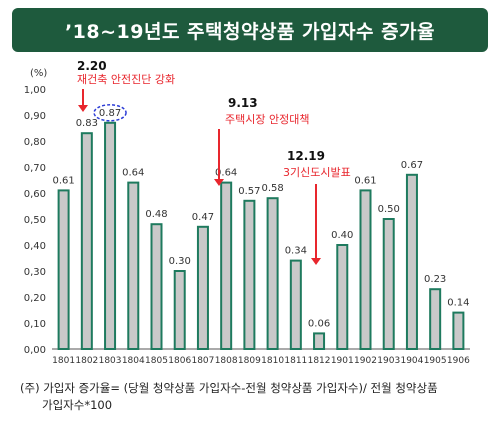 This screenshot has width=500, height=424. What do you see at coordinates (63, 180) in the screenshot?
I see `data-label-1801: 0.61` at bounding box center [63, 180].